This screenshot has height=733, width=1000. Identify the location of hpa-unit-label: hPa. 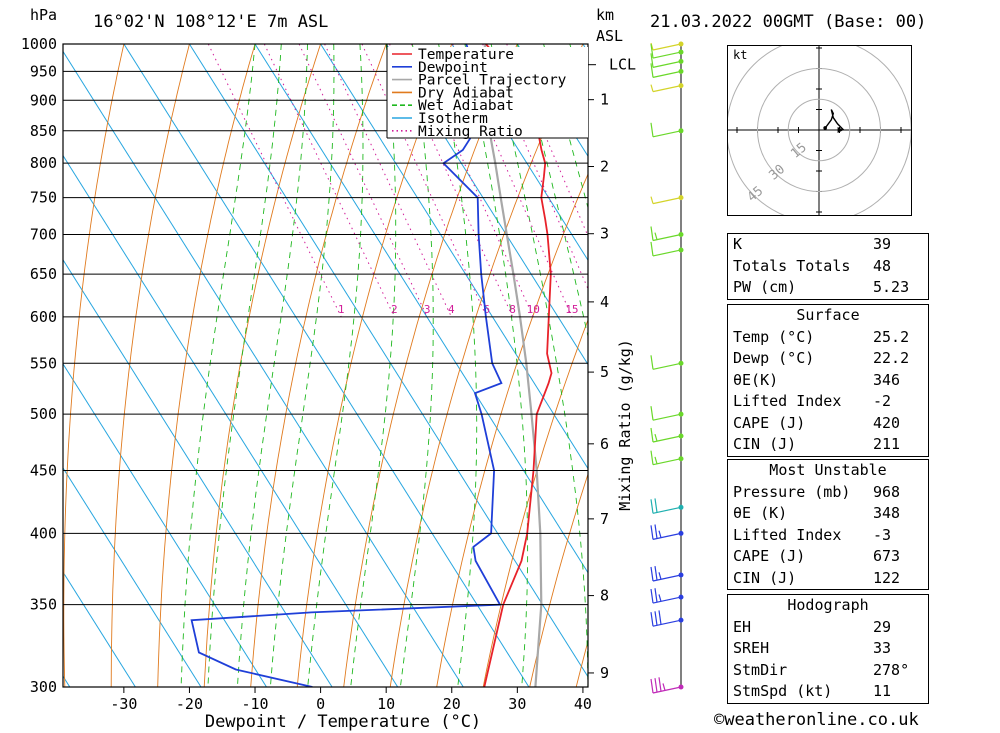
(44, 15).